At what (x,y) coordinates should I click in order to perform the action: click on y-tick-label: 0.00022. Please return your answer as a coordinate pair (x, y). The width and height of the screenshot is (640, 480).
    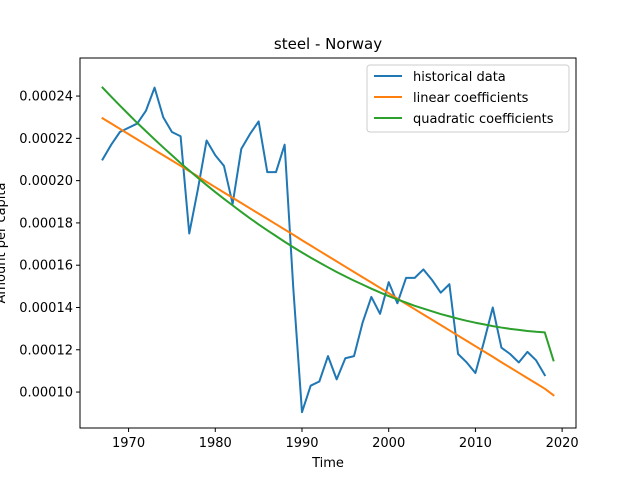
    Looking at the image, I should click on (46, 139).